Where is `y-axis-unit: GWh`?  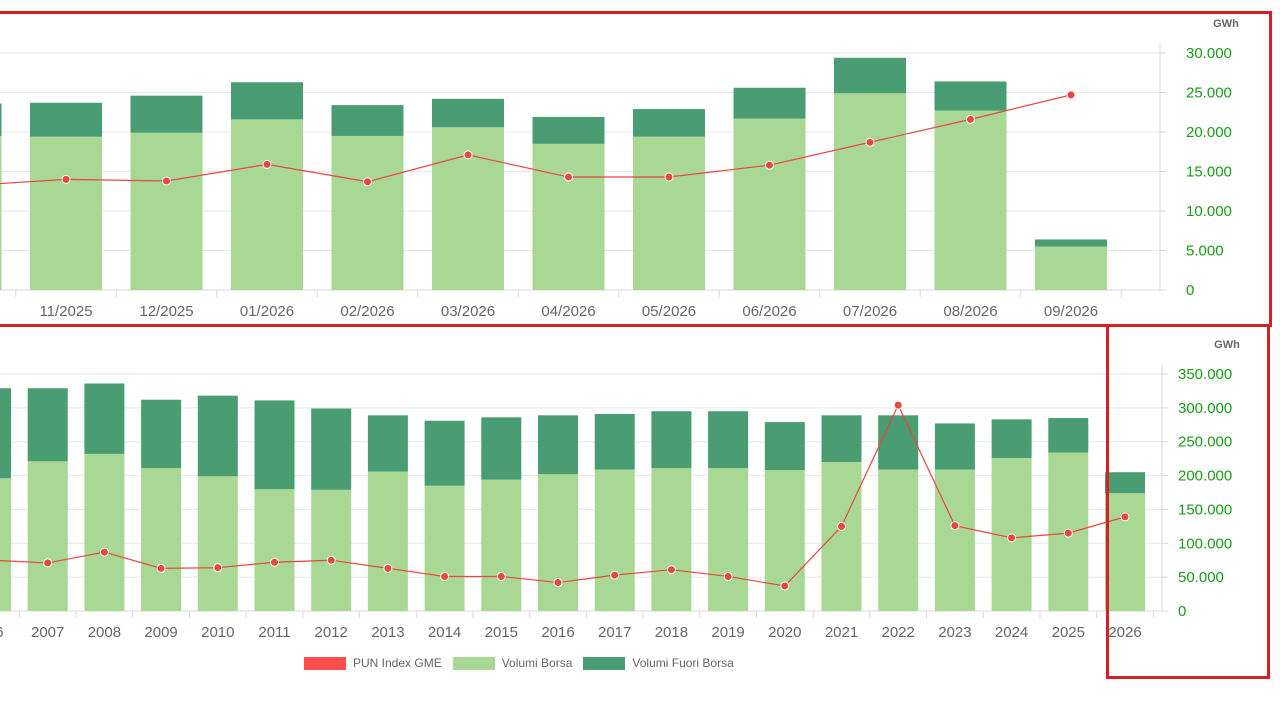
y-axis-unit: GWh is located at coordinates (1227, 345).